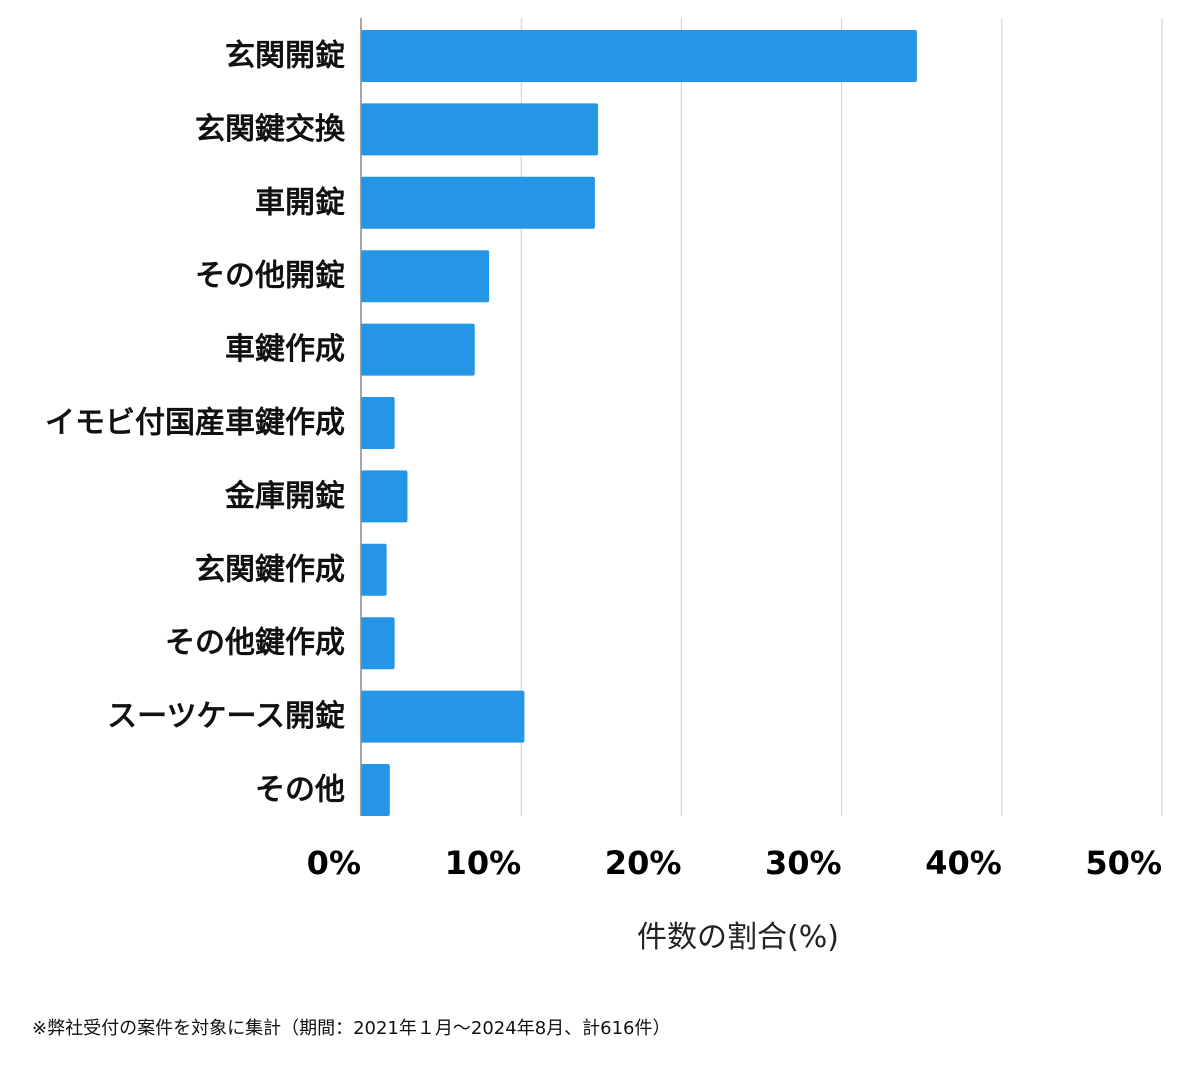  What do you see at coordinates (1123, 863) in the screenshot?
I see `x-tick-label: 50%` at bounding box center [1123, 863].